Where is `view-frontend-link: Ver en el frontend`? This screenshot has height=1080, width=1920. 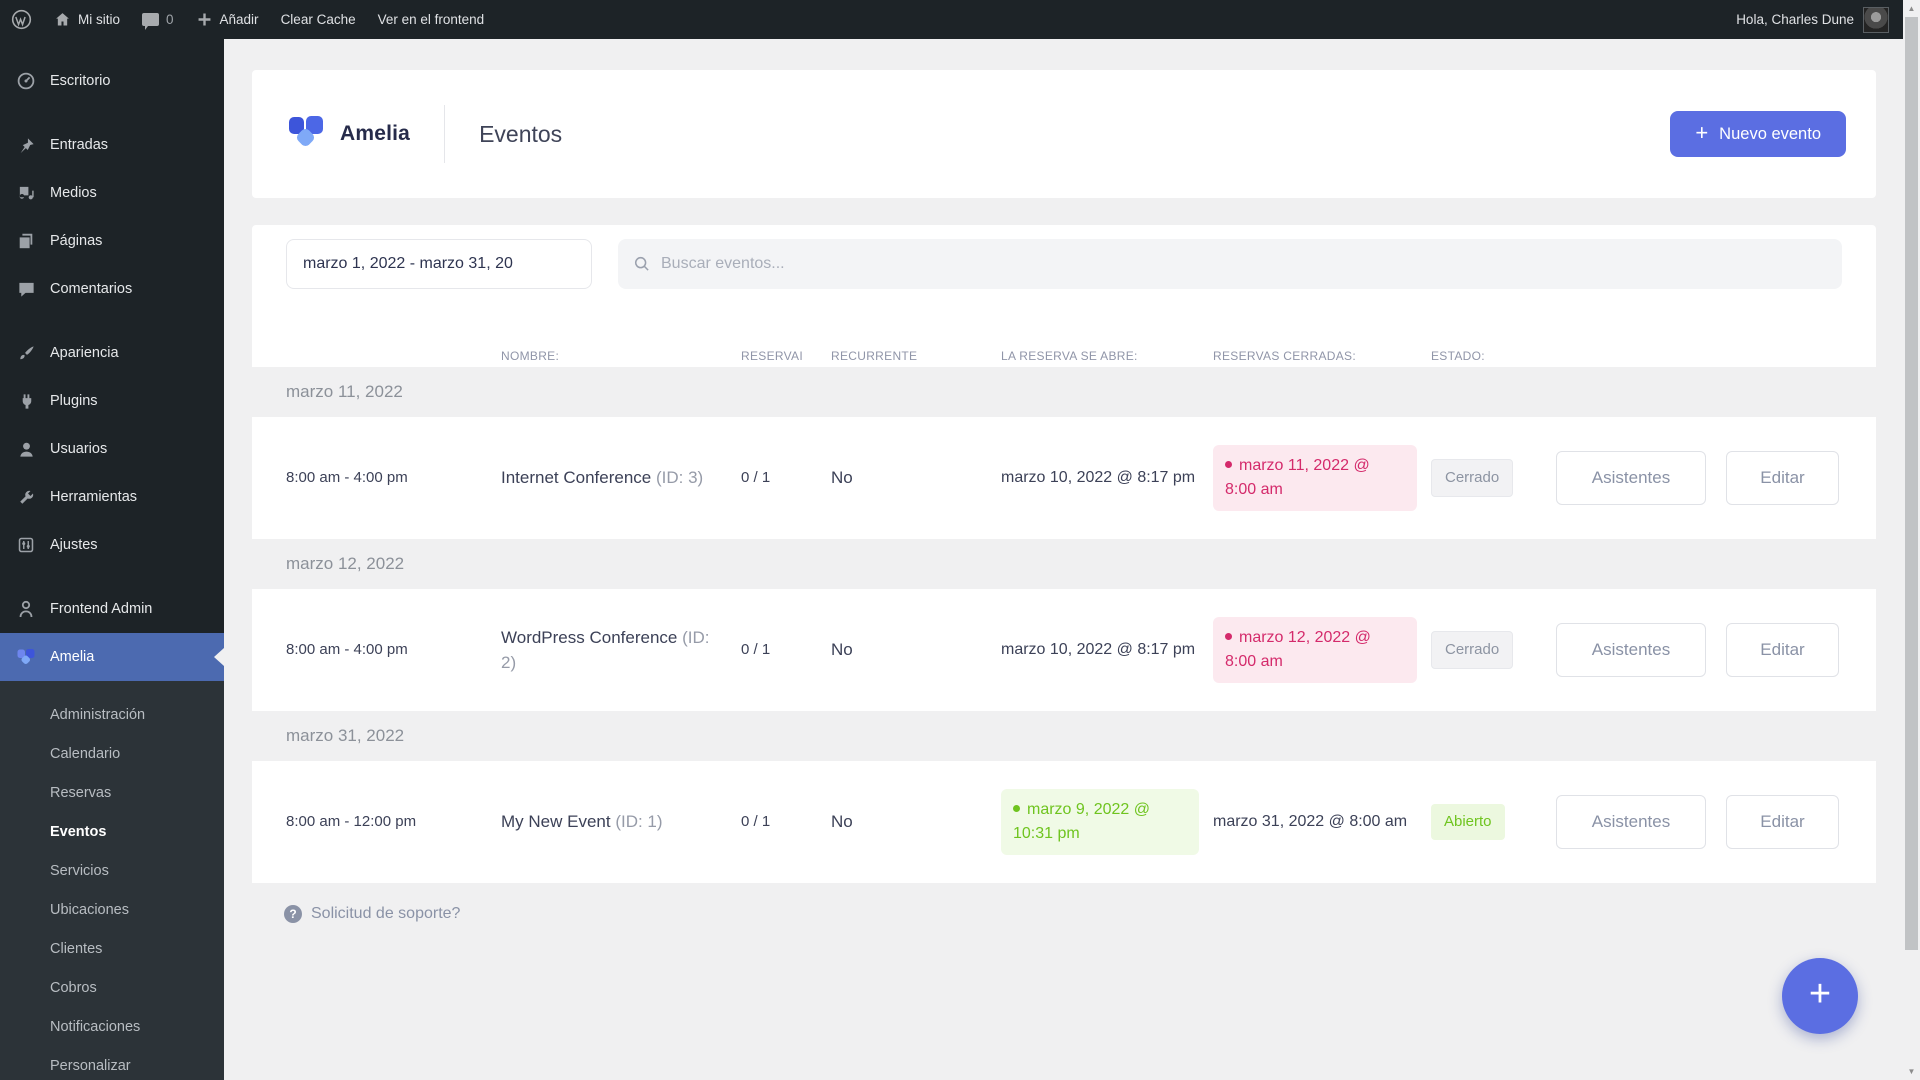 view-frontend-link: Ver en el frontend is located at coordinates (431, 19).